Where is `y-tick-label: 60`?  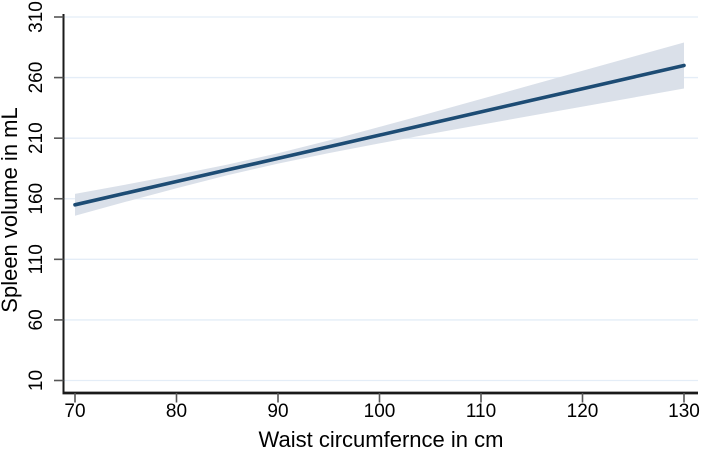
y-tick-label: 60 is located at coordinates (36, 319).